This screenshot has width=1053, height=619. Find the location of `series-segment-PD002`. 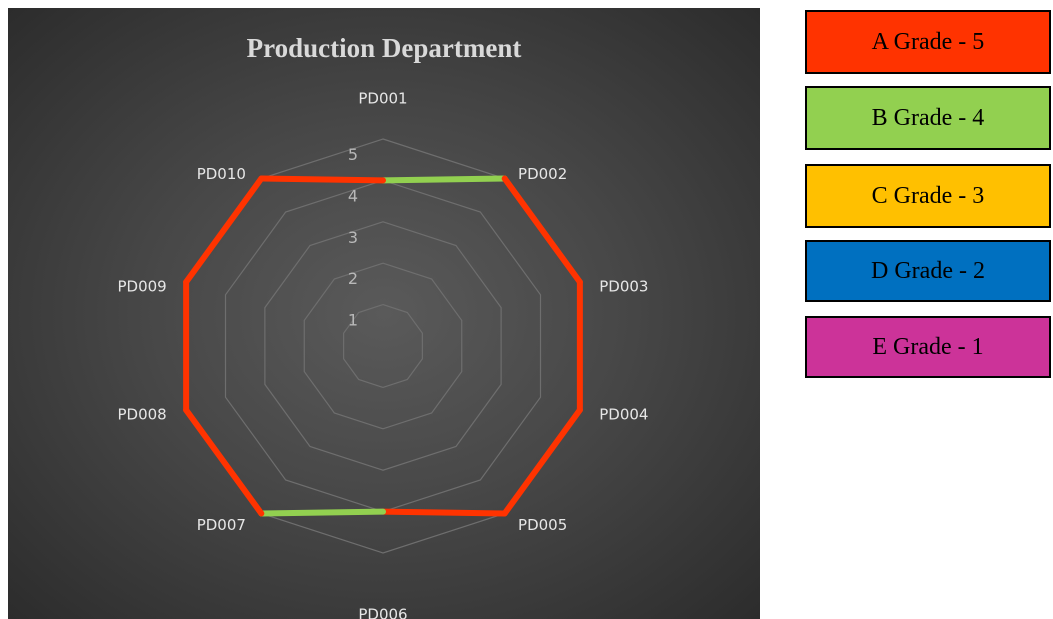

series-segment-PD002 is located at coordinates (542, 230).